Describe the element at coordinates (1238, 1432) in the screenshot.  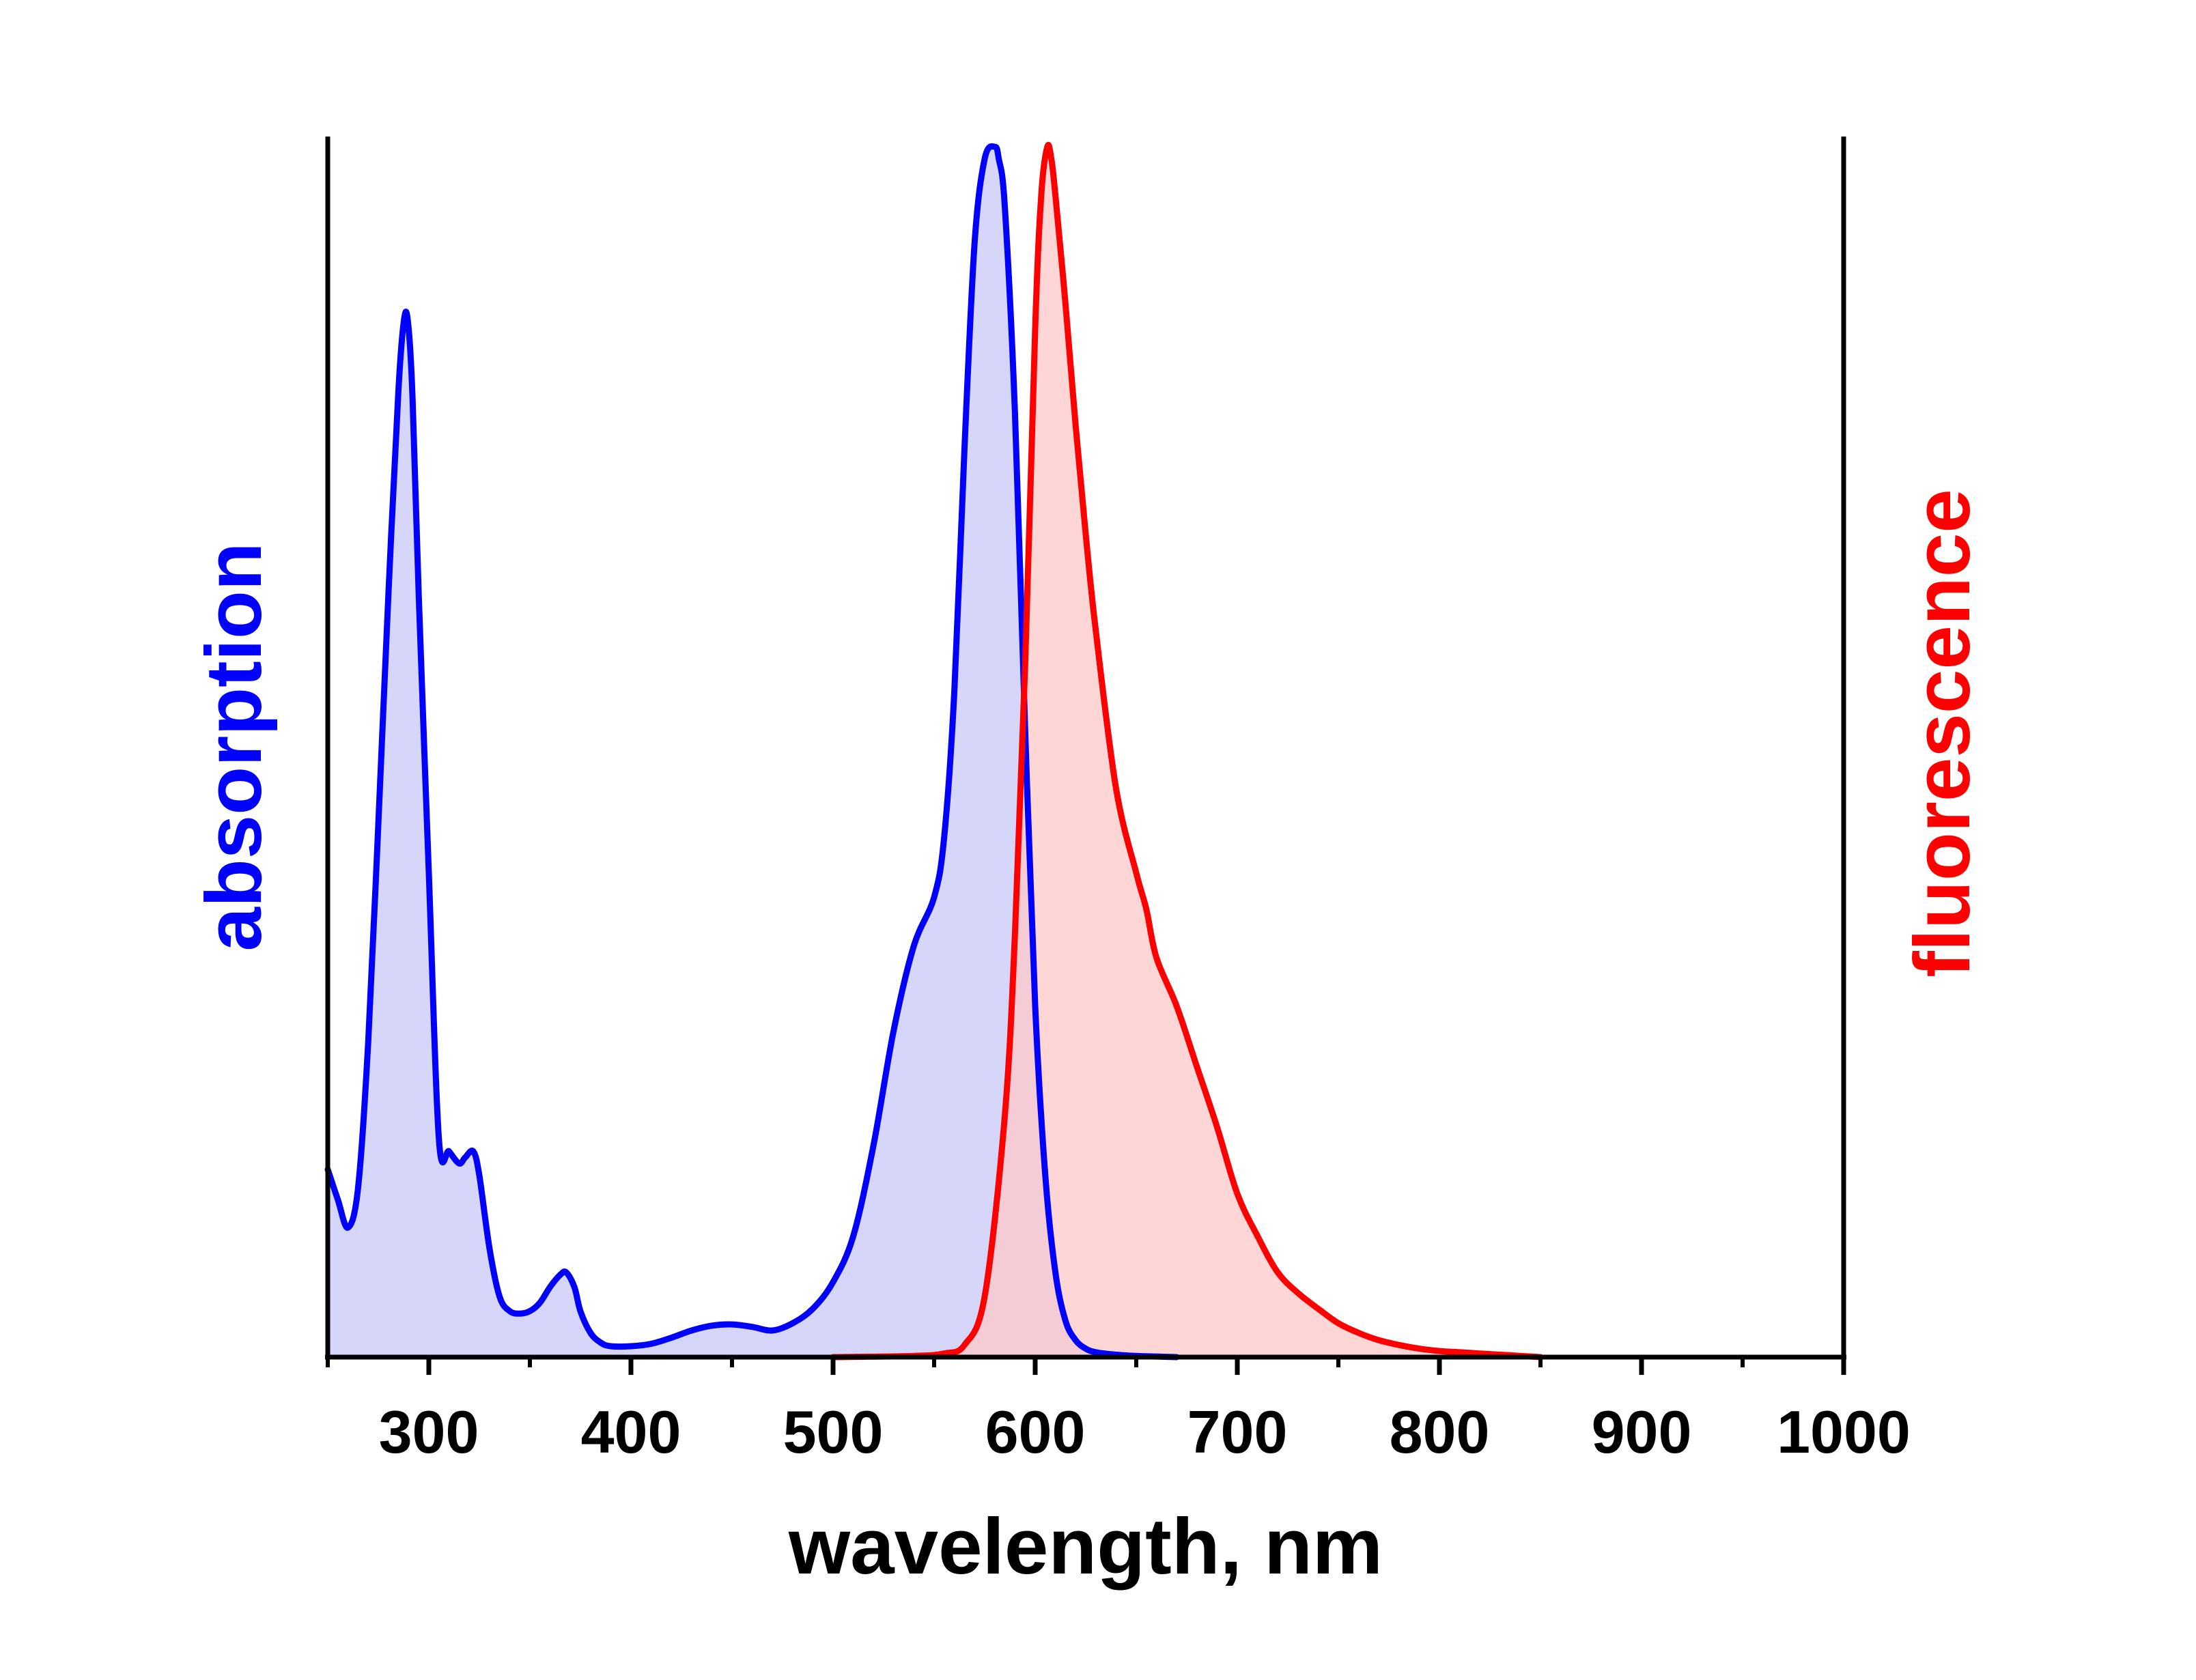
I see `x-tick-label: 700` at that location.